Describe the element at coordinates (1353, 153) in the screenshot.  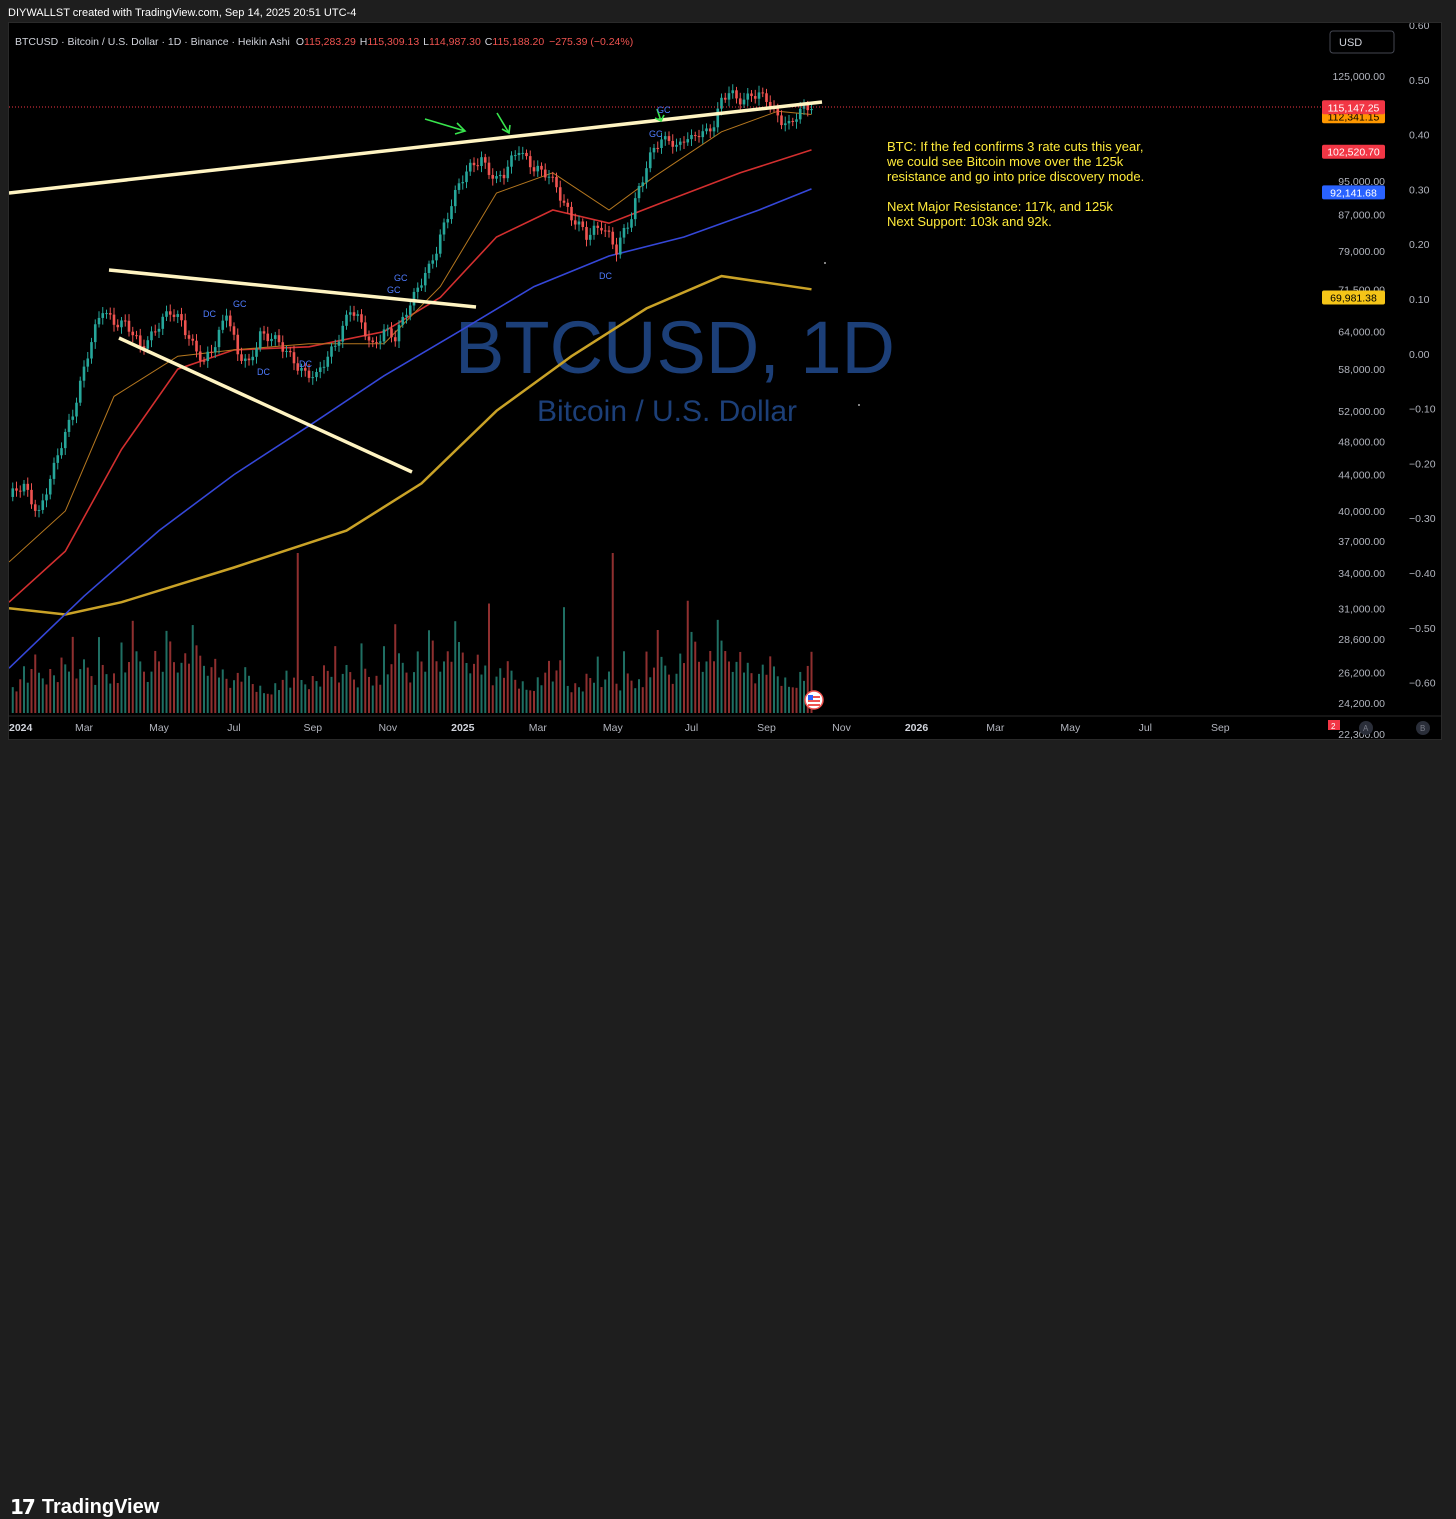
I see `price-badge-text: 102,520.70` at that location.